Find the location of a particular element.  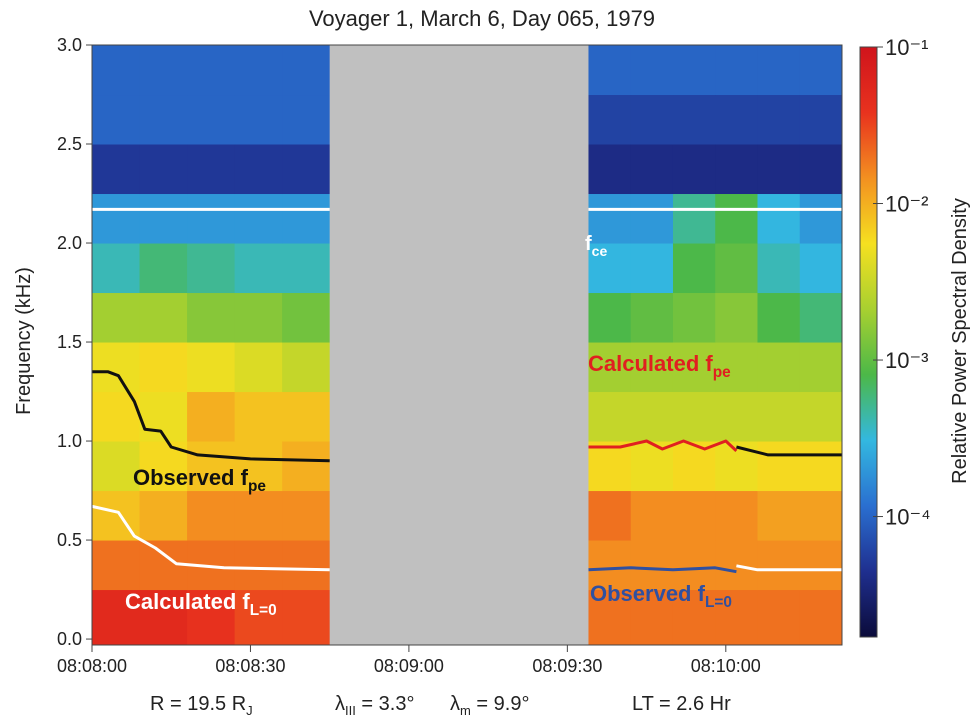

colorbar-tick-label: 10⁻⁴ is located at coordinates (908, 517).